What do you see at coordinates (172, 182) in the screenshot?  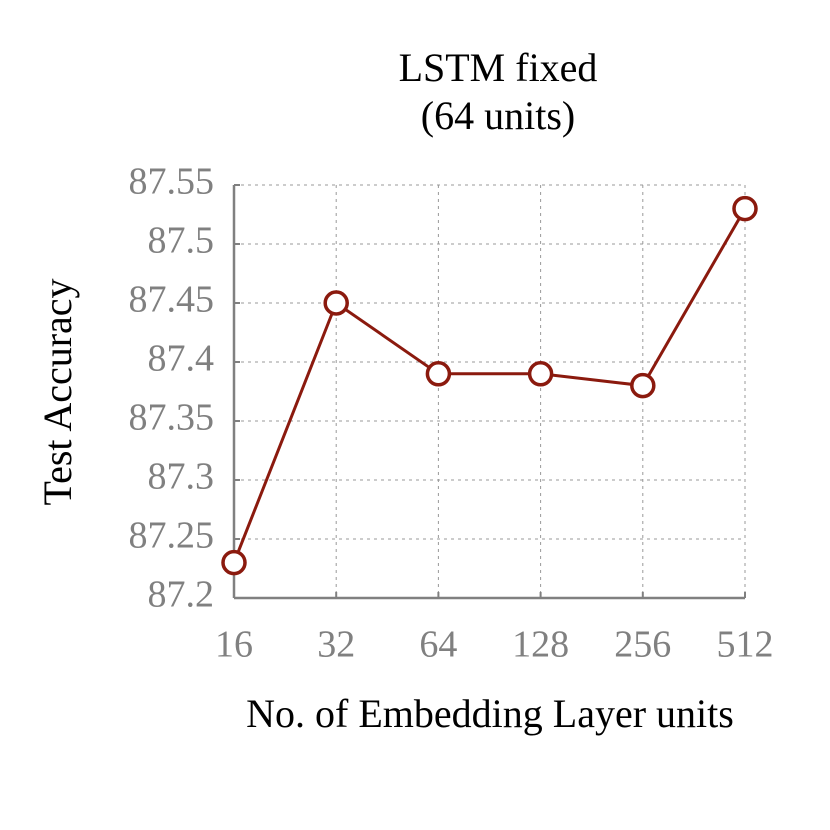 I see `y-tick-label: 87.55` at bounding box center [172, 182].